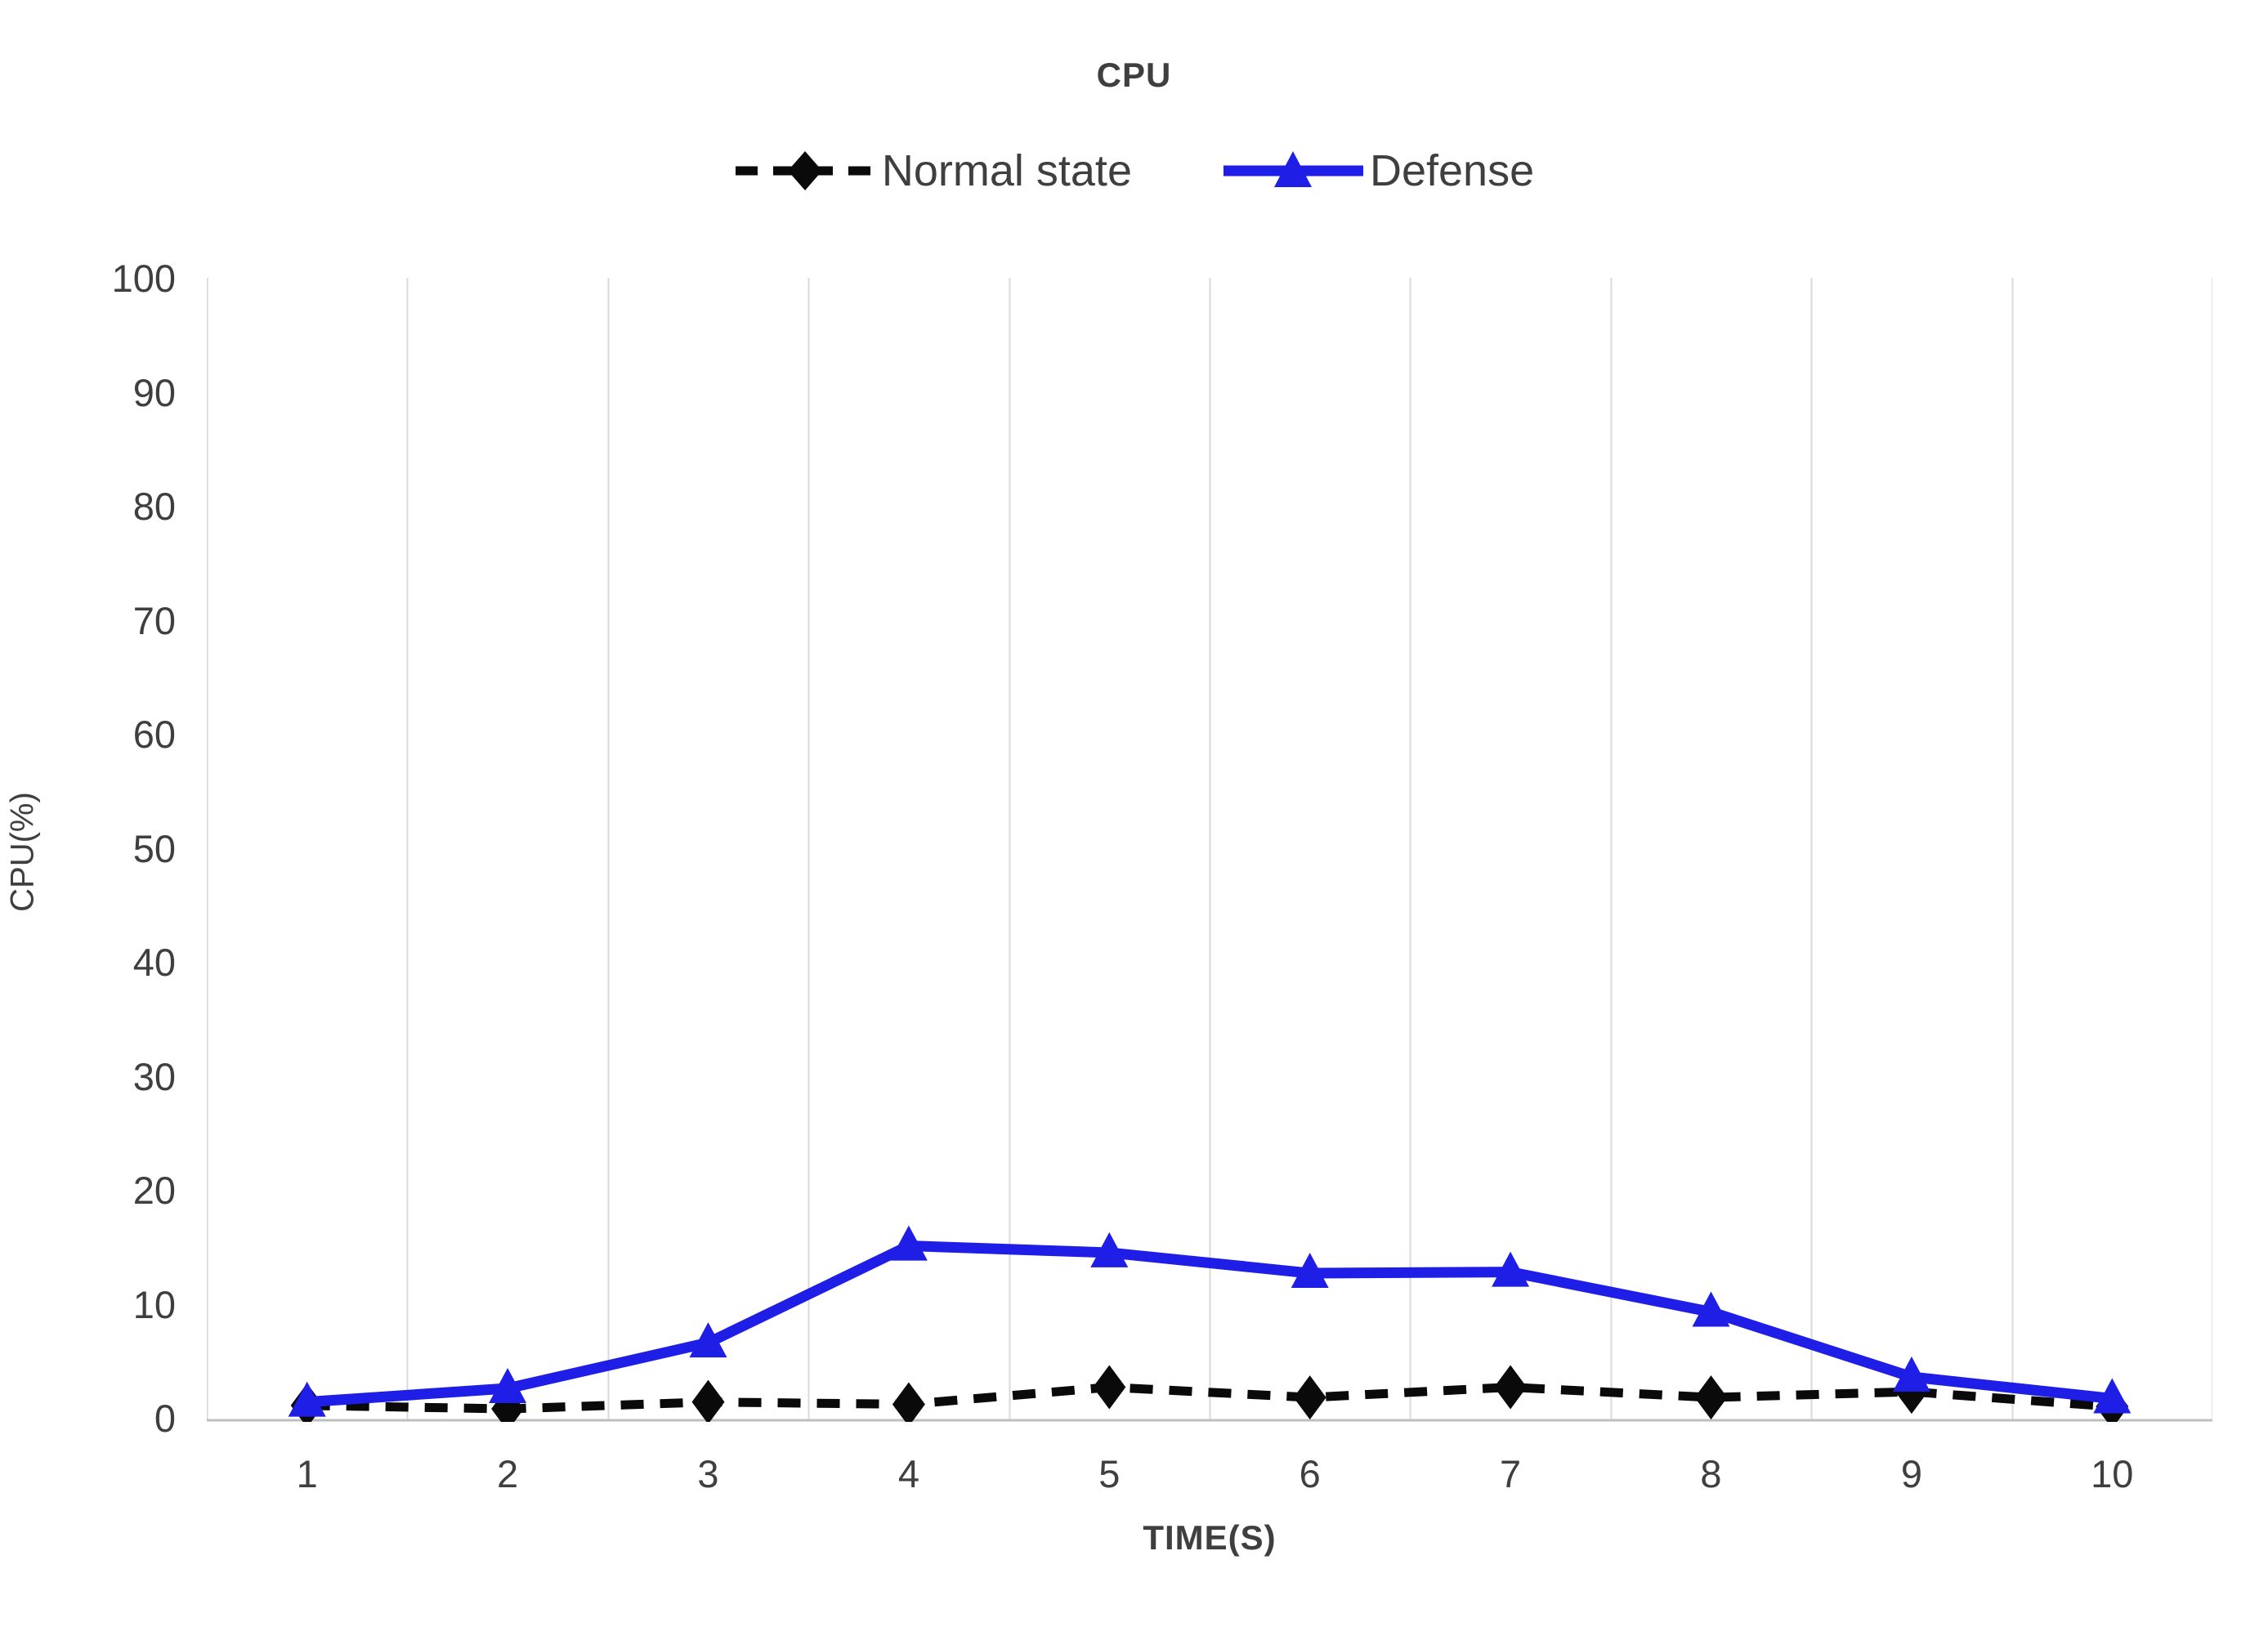  Describe the element at coordinates (154, 848) in the screenshot. I see `y-tick-label: 50` at that location.